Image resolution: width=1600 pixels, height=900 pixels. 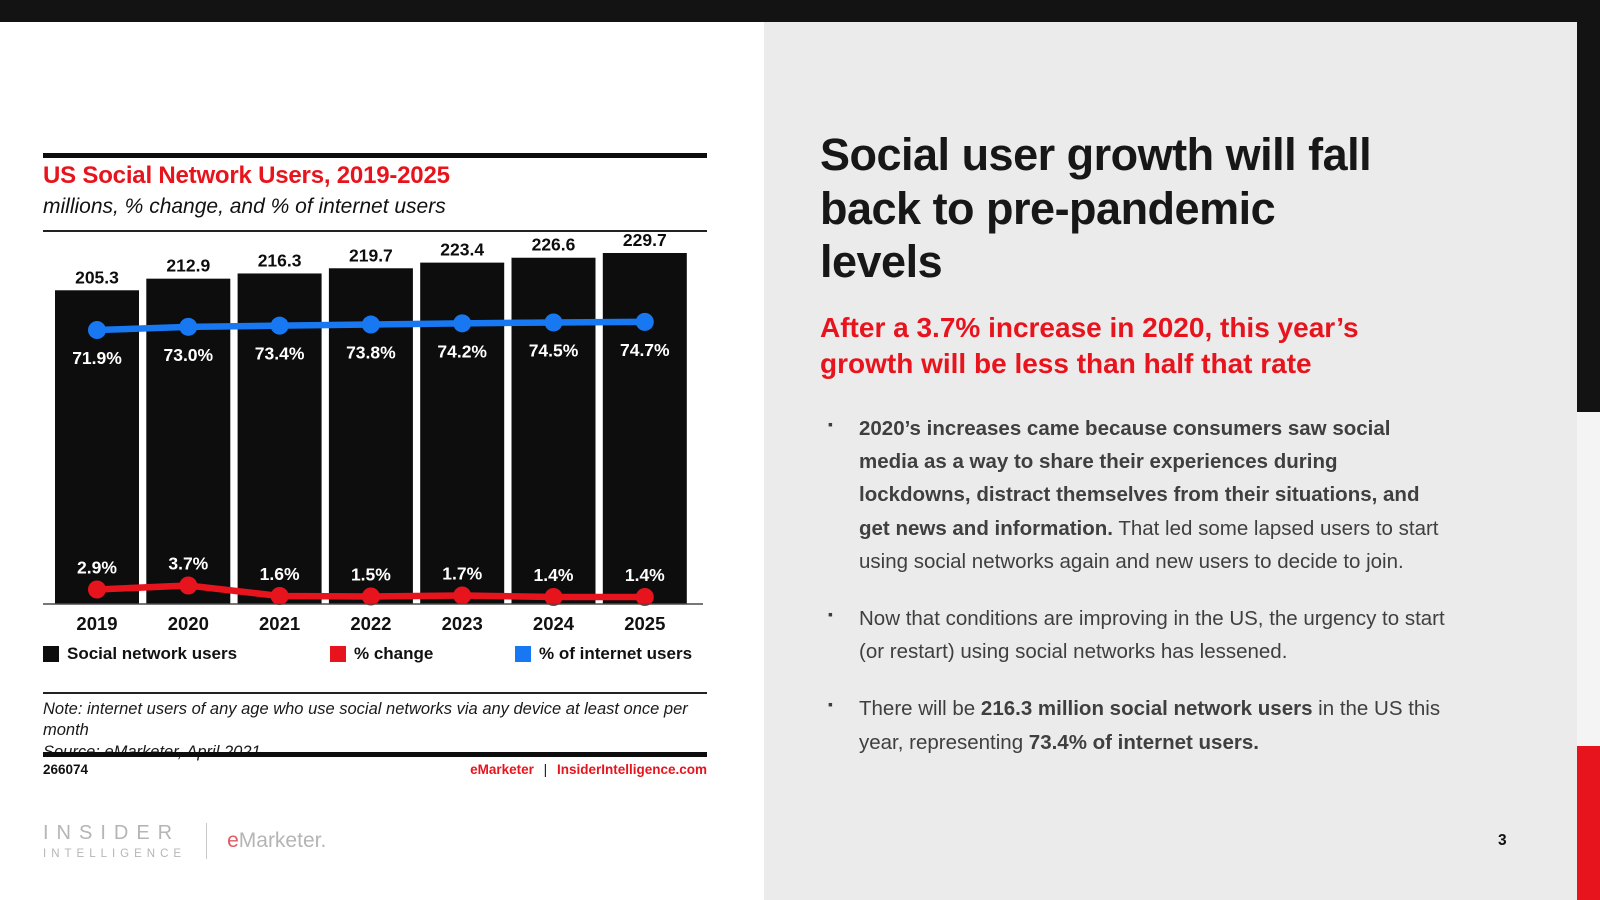 What do you see at coordinates (280, 260) in the screenshot?
I see `bar-value-label: 216.3` at bounding box center [280, 260].